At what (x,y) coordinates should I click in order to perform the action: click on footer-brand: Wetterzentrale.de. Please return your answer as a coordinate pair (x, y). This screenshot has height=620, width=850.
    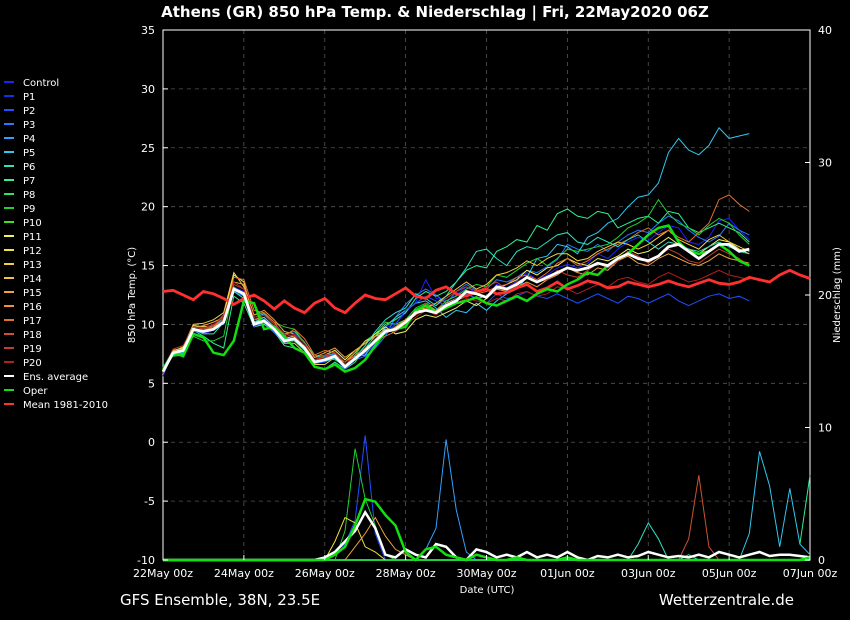
    Looking at the image, I should click on (726, 600).